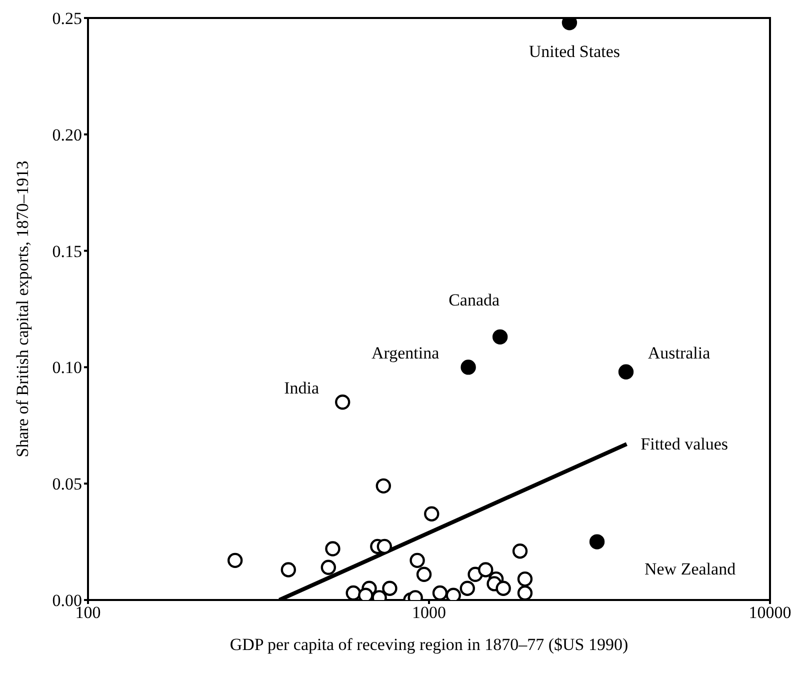 This screenshot has width=801, height=673. What do you see at coordinates (405, 353) in the screenshot?
I see `annotation: Argentina` at bounding box center [405, 353].